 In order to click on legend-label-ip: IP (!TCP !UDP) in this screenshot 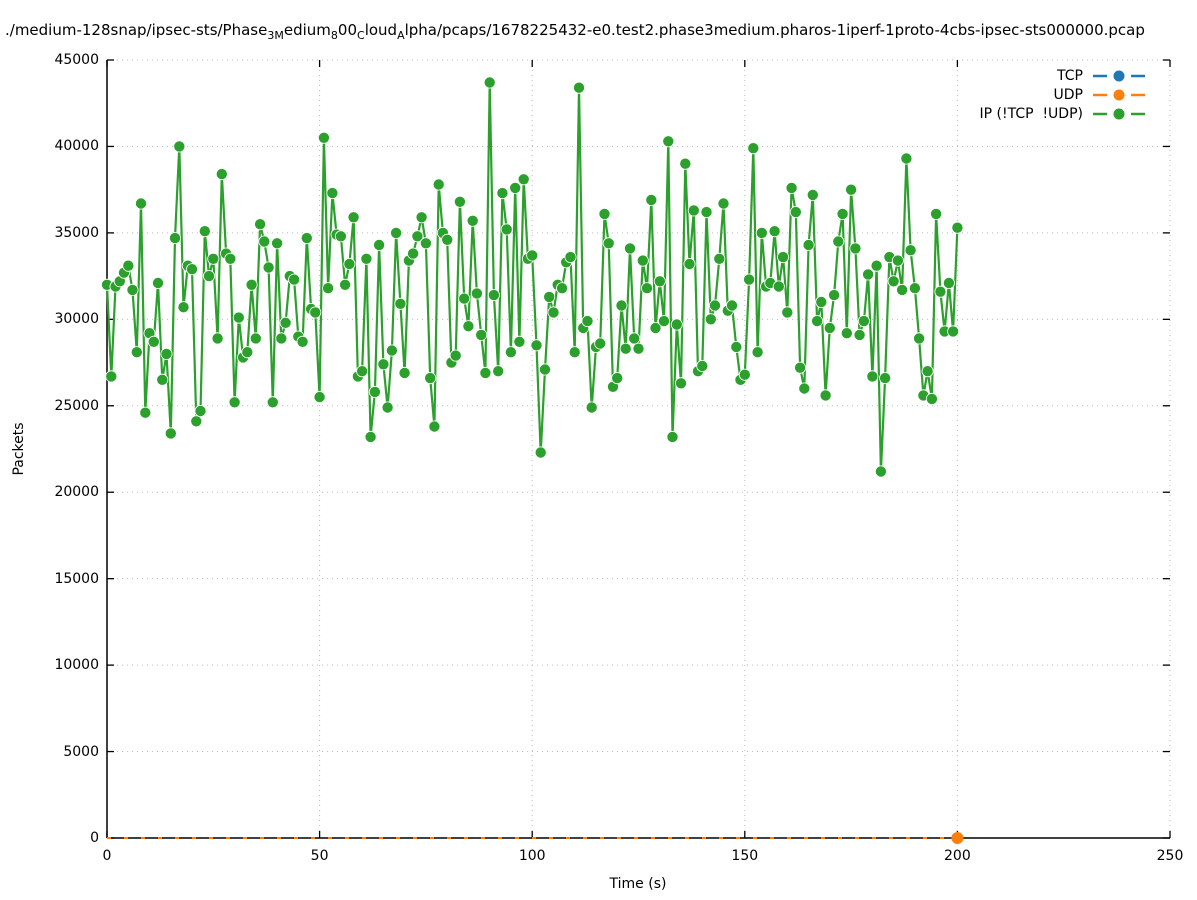, I will do `click(1031, 113)`.